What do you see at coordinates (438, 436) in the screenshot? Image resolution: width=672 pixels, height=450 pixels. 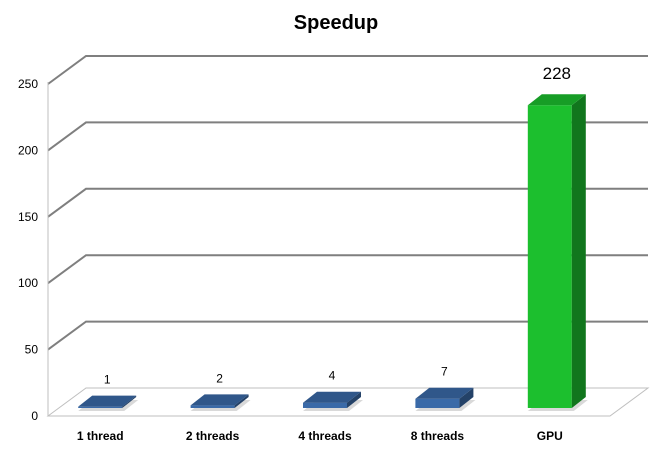 I see `x-tick-label: 8 threads` at bounding box center [438, 436].